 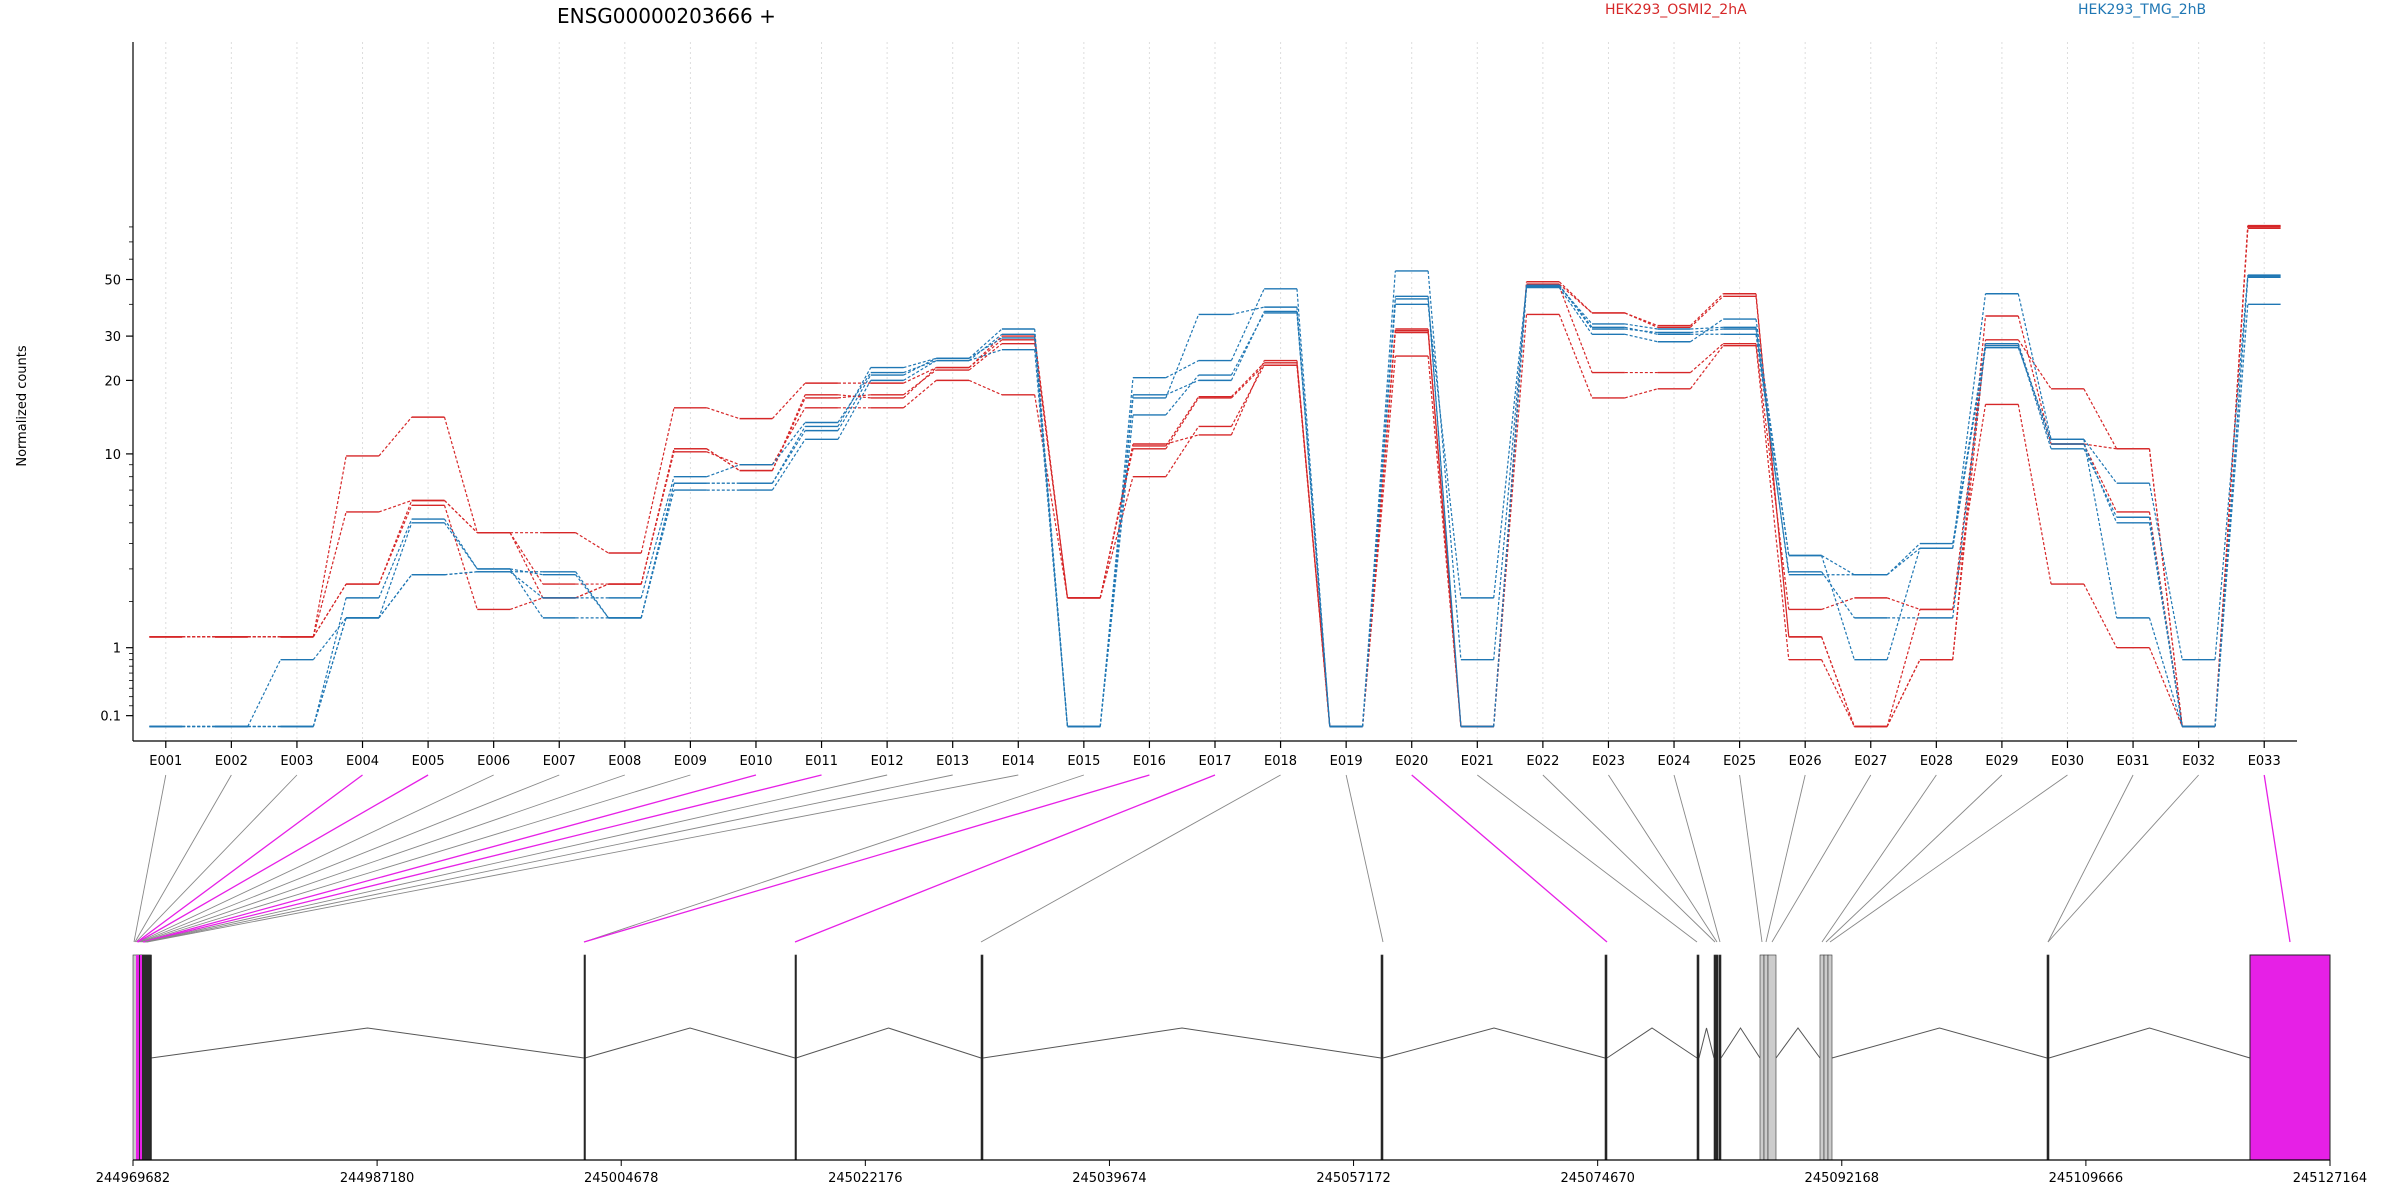 What do you see at coordinates (165, 761) in the screenshot?
I see `x-tick-label: E001` at bounding box center [165, 761].